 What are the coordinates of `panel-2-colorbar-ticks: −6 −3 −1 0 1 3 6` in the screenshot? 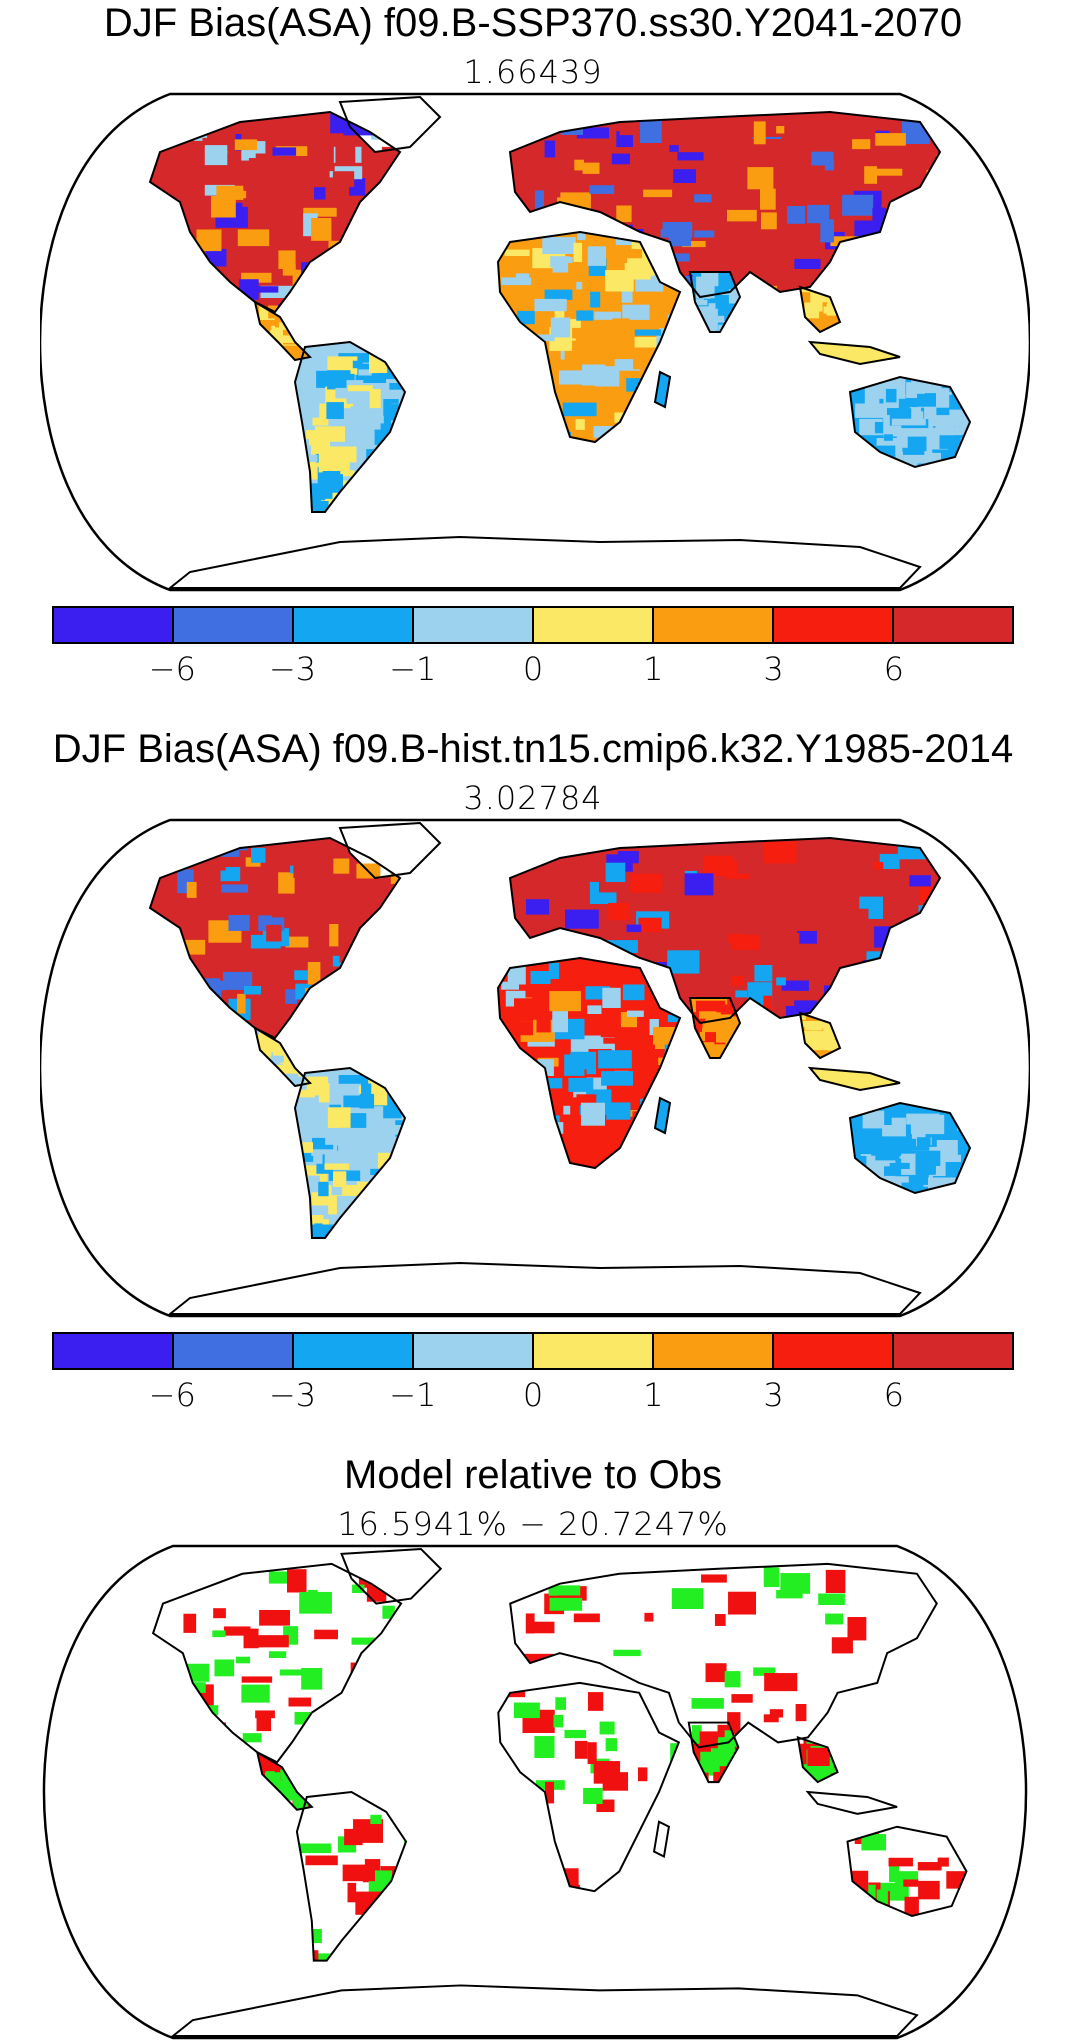 It's located at (533, 1396).